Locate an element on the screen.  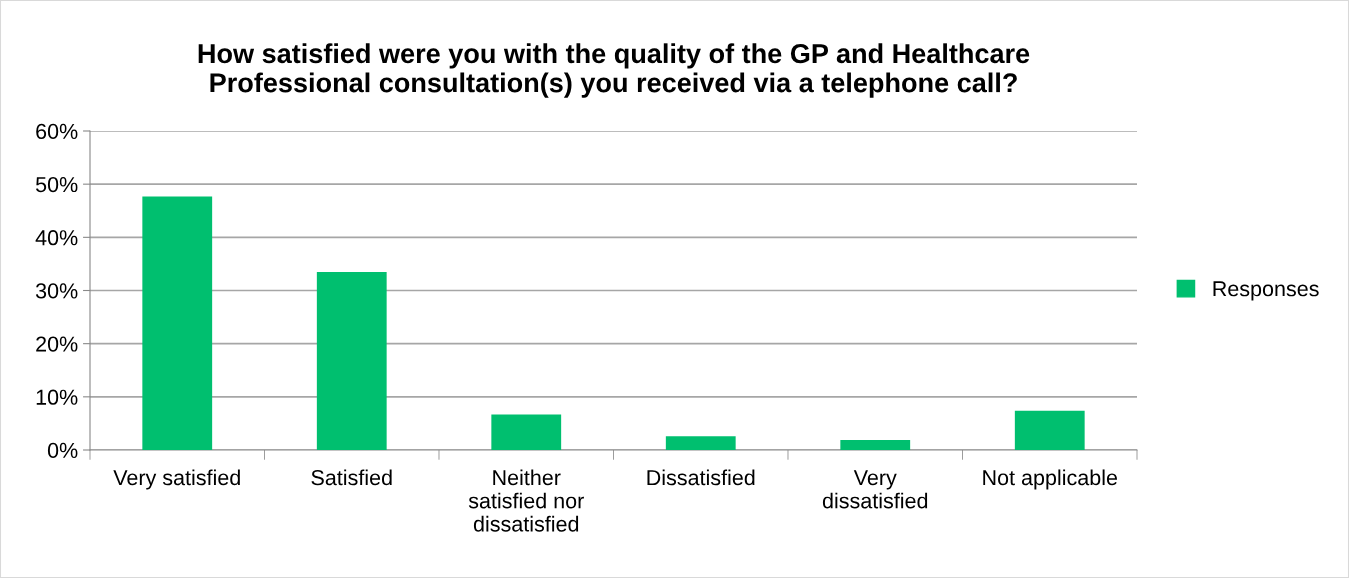
x-tick-label: Dissatisfied is located at coordinates (701, 477).